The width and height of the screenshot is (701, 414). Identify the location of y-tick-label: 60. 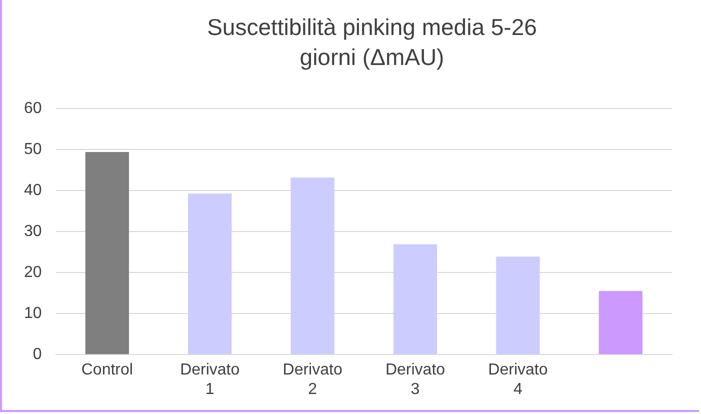
(33, 109).